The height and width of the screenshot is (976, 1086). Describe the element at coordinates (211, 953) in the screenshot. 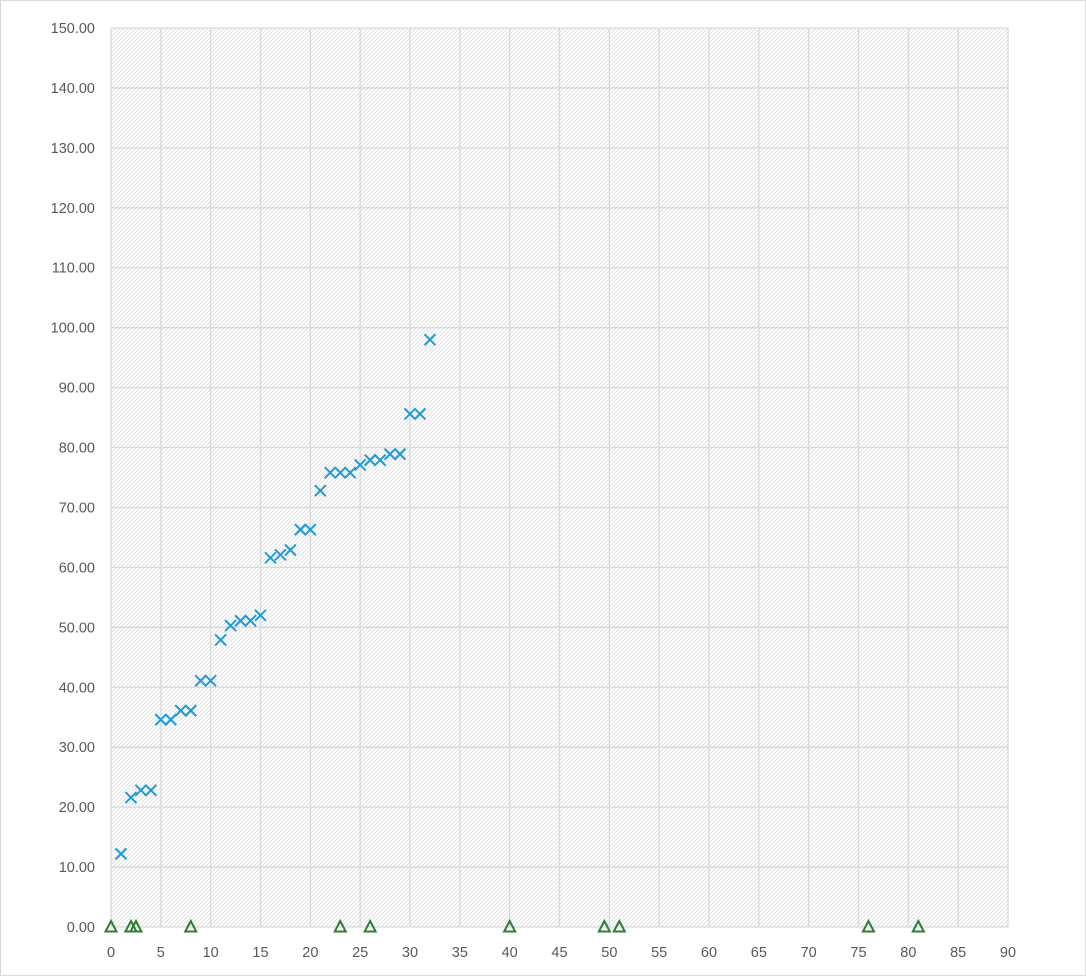

I see `x-tick-label: 10` at that location.